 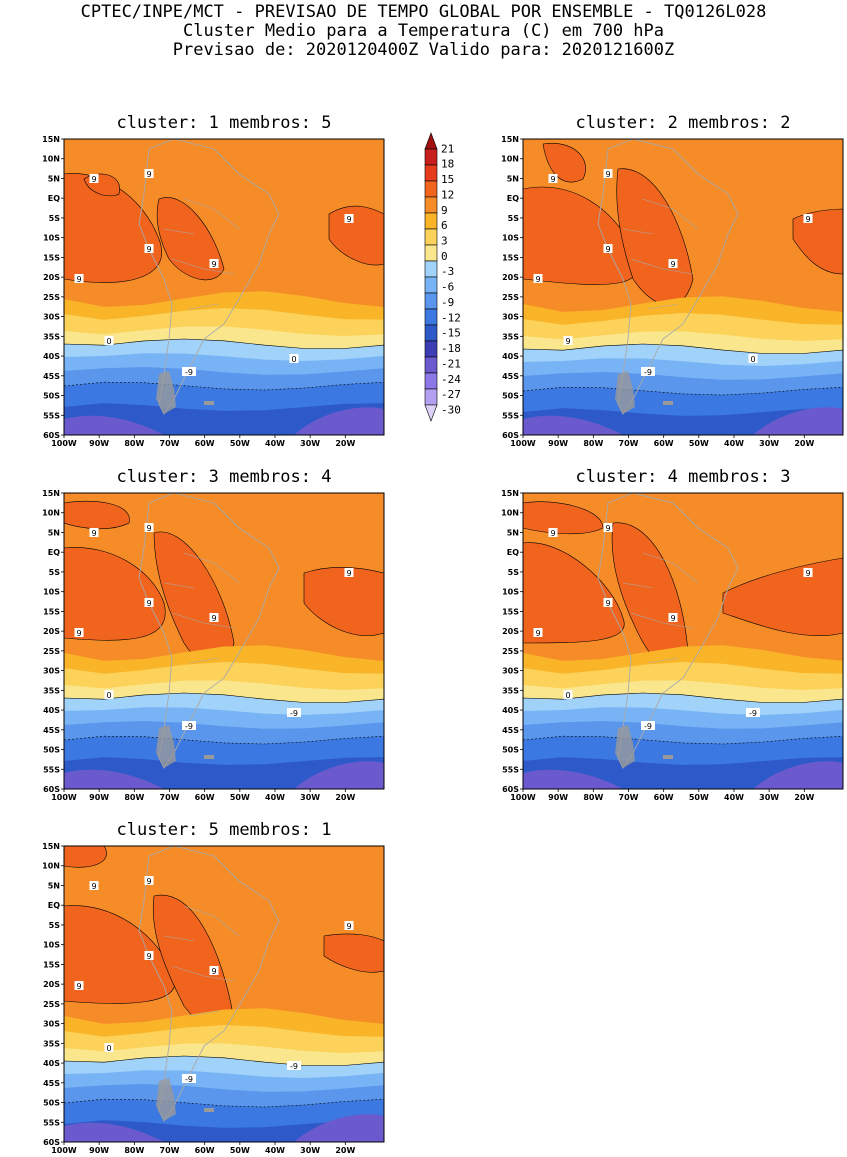 I want to click on lon-tick-label: 60W, so click(x=205, y=797).